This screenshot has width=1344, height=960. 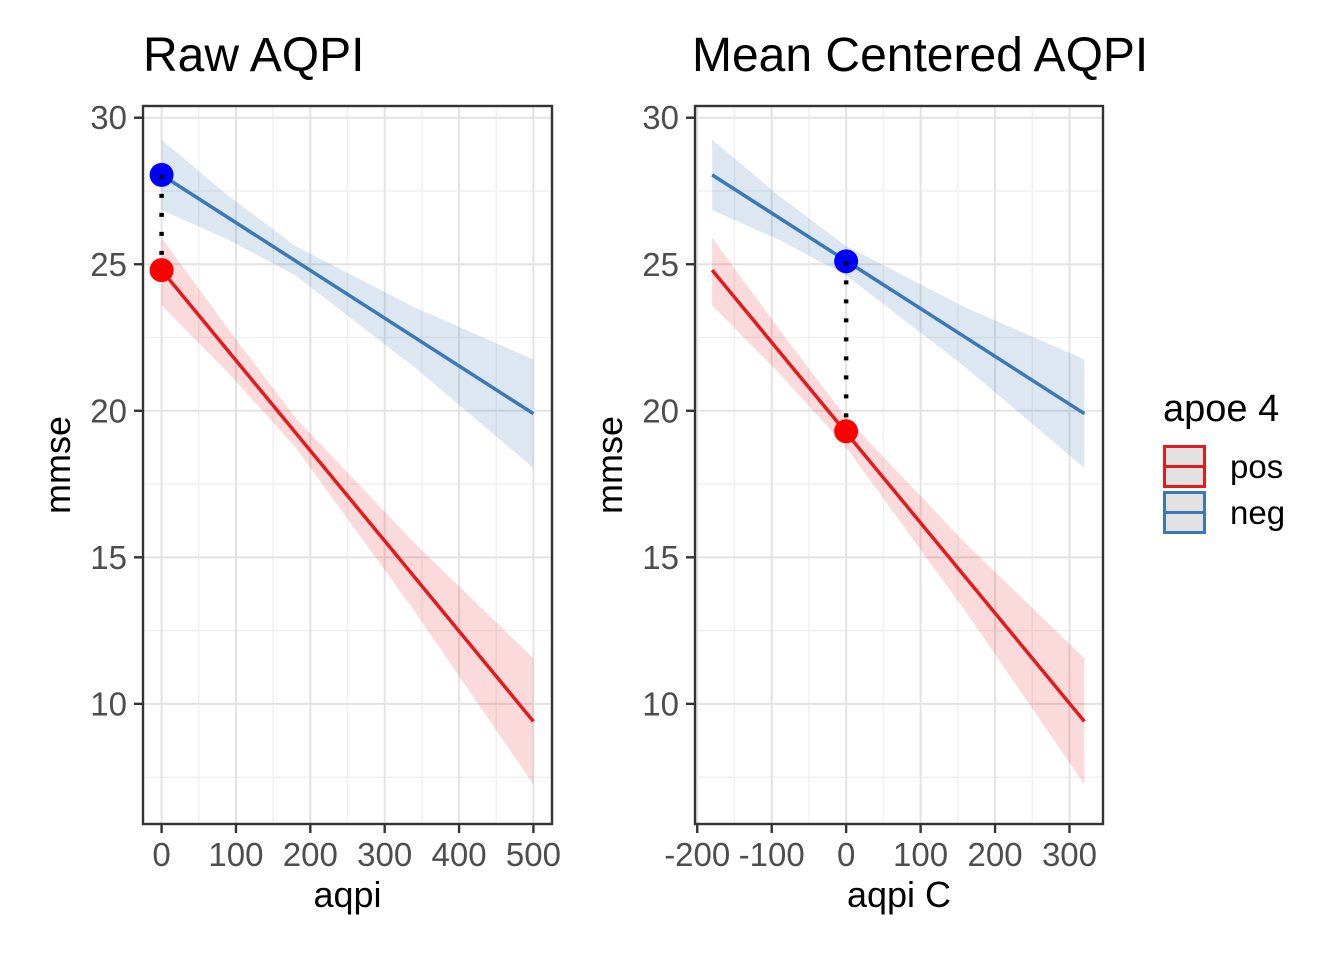 What do you see at coordinates (347, 894) in the screenshot?
I see `x-axis-title-left: aqpi` at bounding box center [347, 894].